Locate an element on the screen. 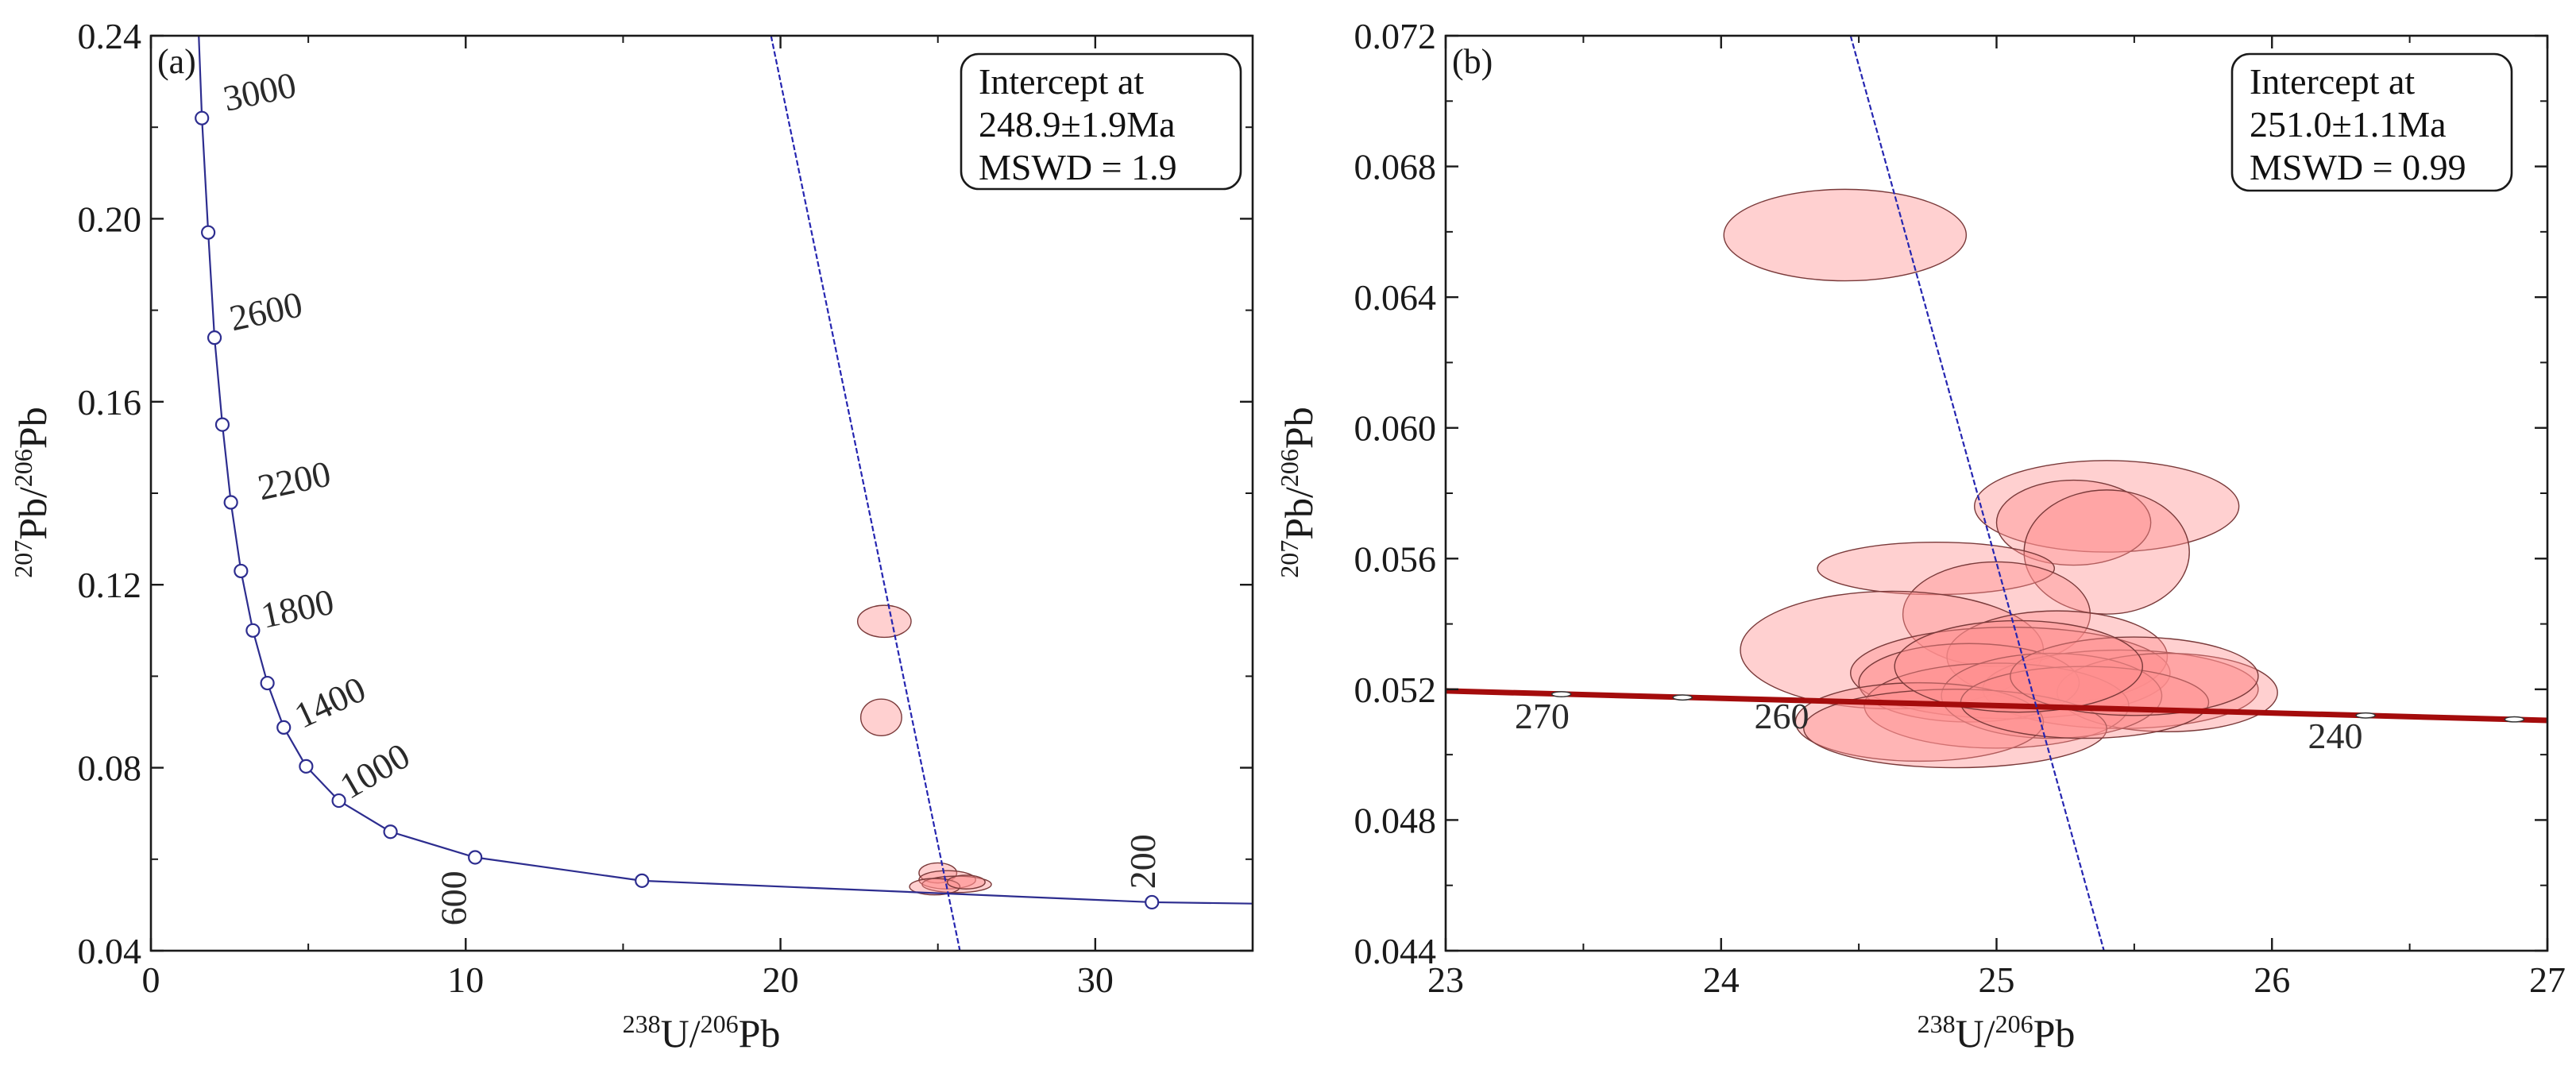 The image size is (2576, 1077). panel-b-y-tick-label: 0.044 is located at coordinates (1395, 951).